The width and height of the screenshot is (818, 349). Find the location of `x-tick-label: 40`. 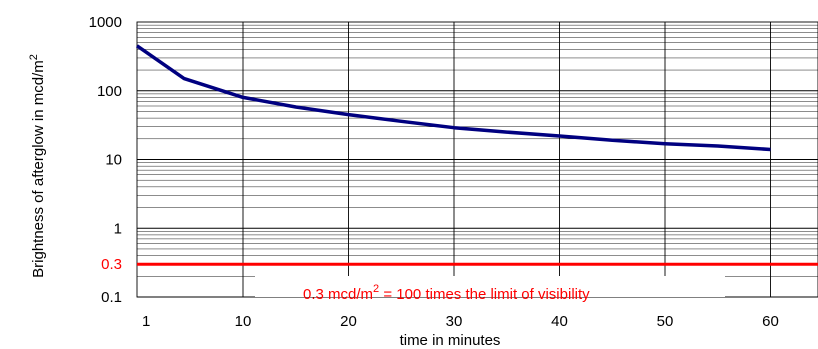

x-tick-label: 40 is located at coordinates (559, 321).